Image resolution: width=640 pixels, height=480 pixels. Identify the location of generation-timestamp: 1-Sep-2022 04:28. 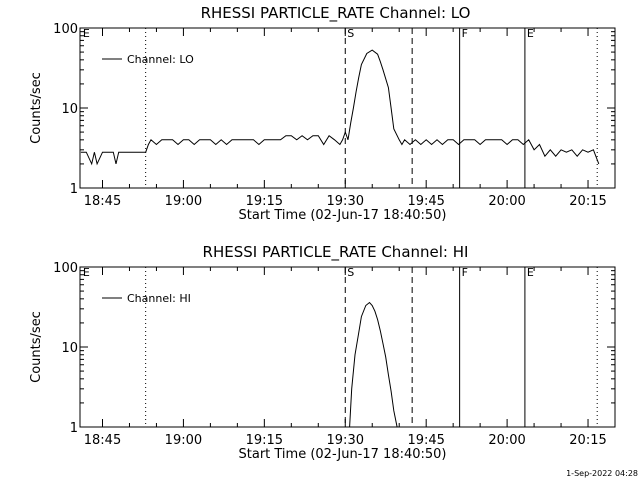
(602, 473).